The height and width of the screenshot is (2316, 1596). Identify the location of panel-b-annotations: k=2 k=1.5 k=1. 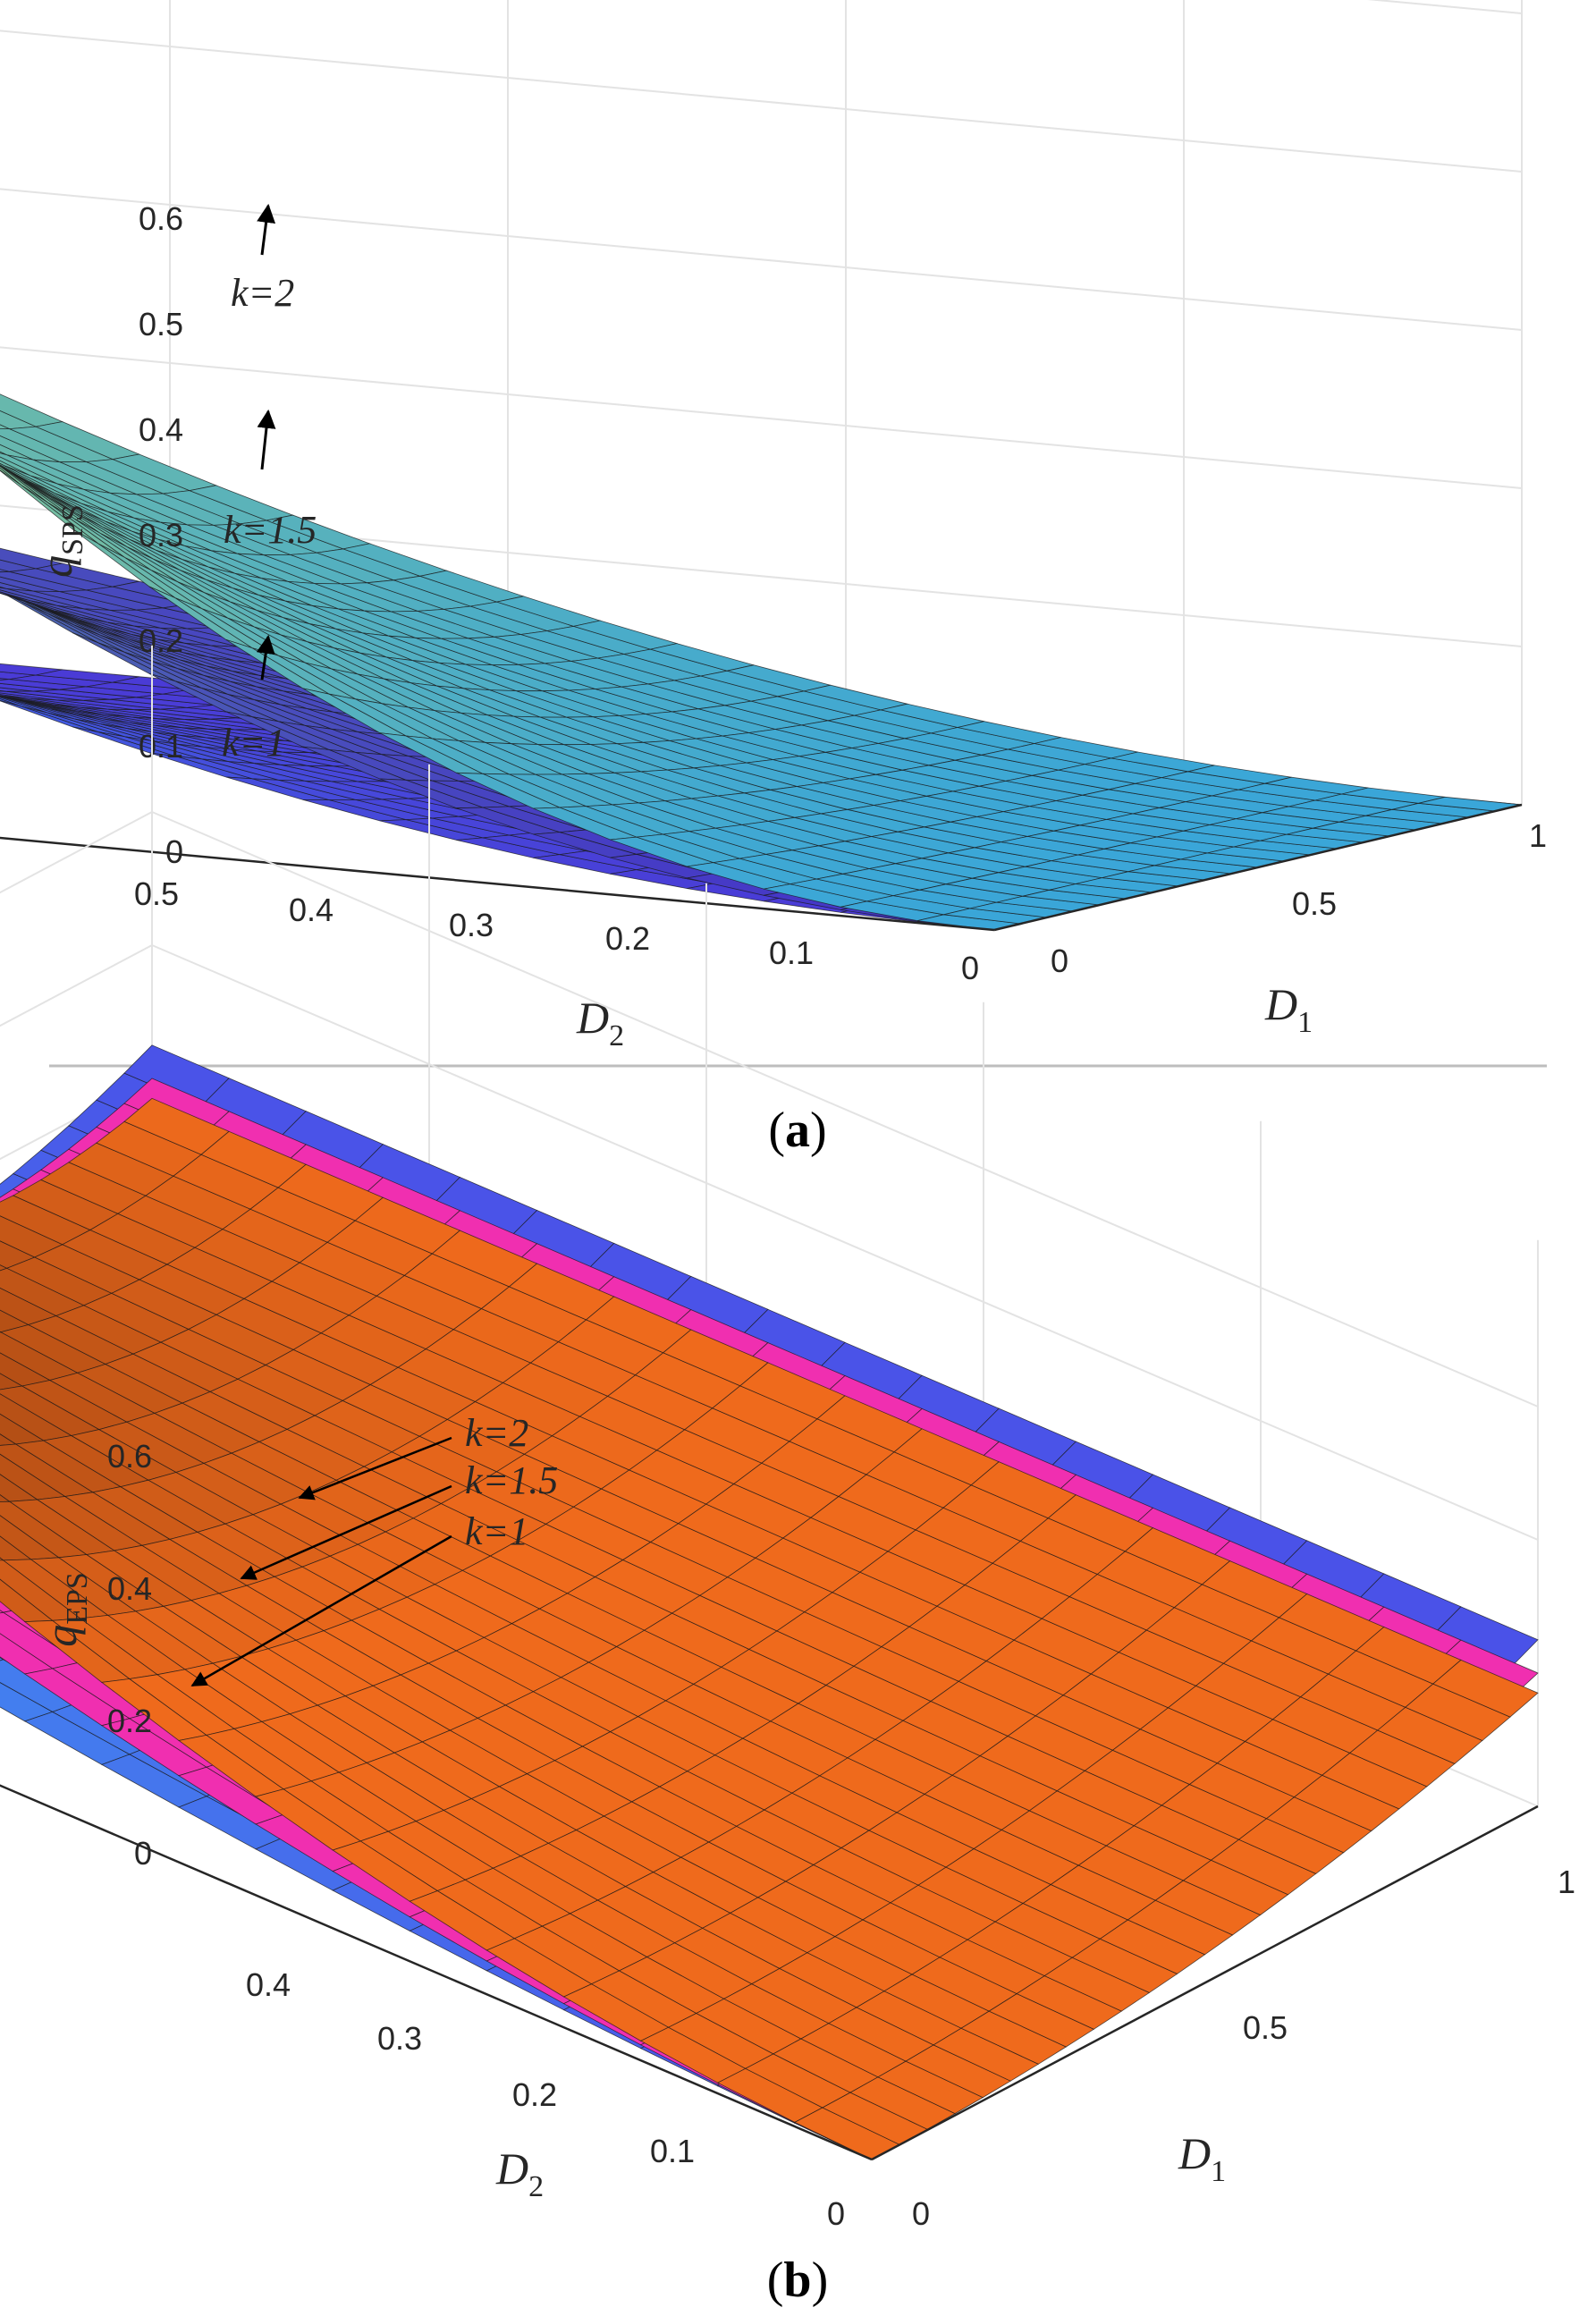
(374, 1549).